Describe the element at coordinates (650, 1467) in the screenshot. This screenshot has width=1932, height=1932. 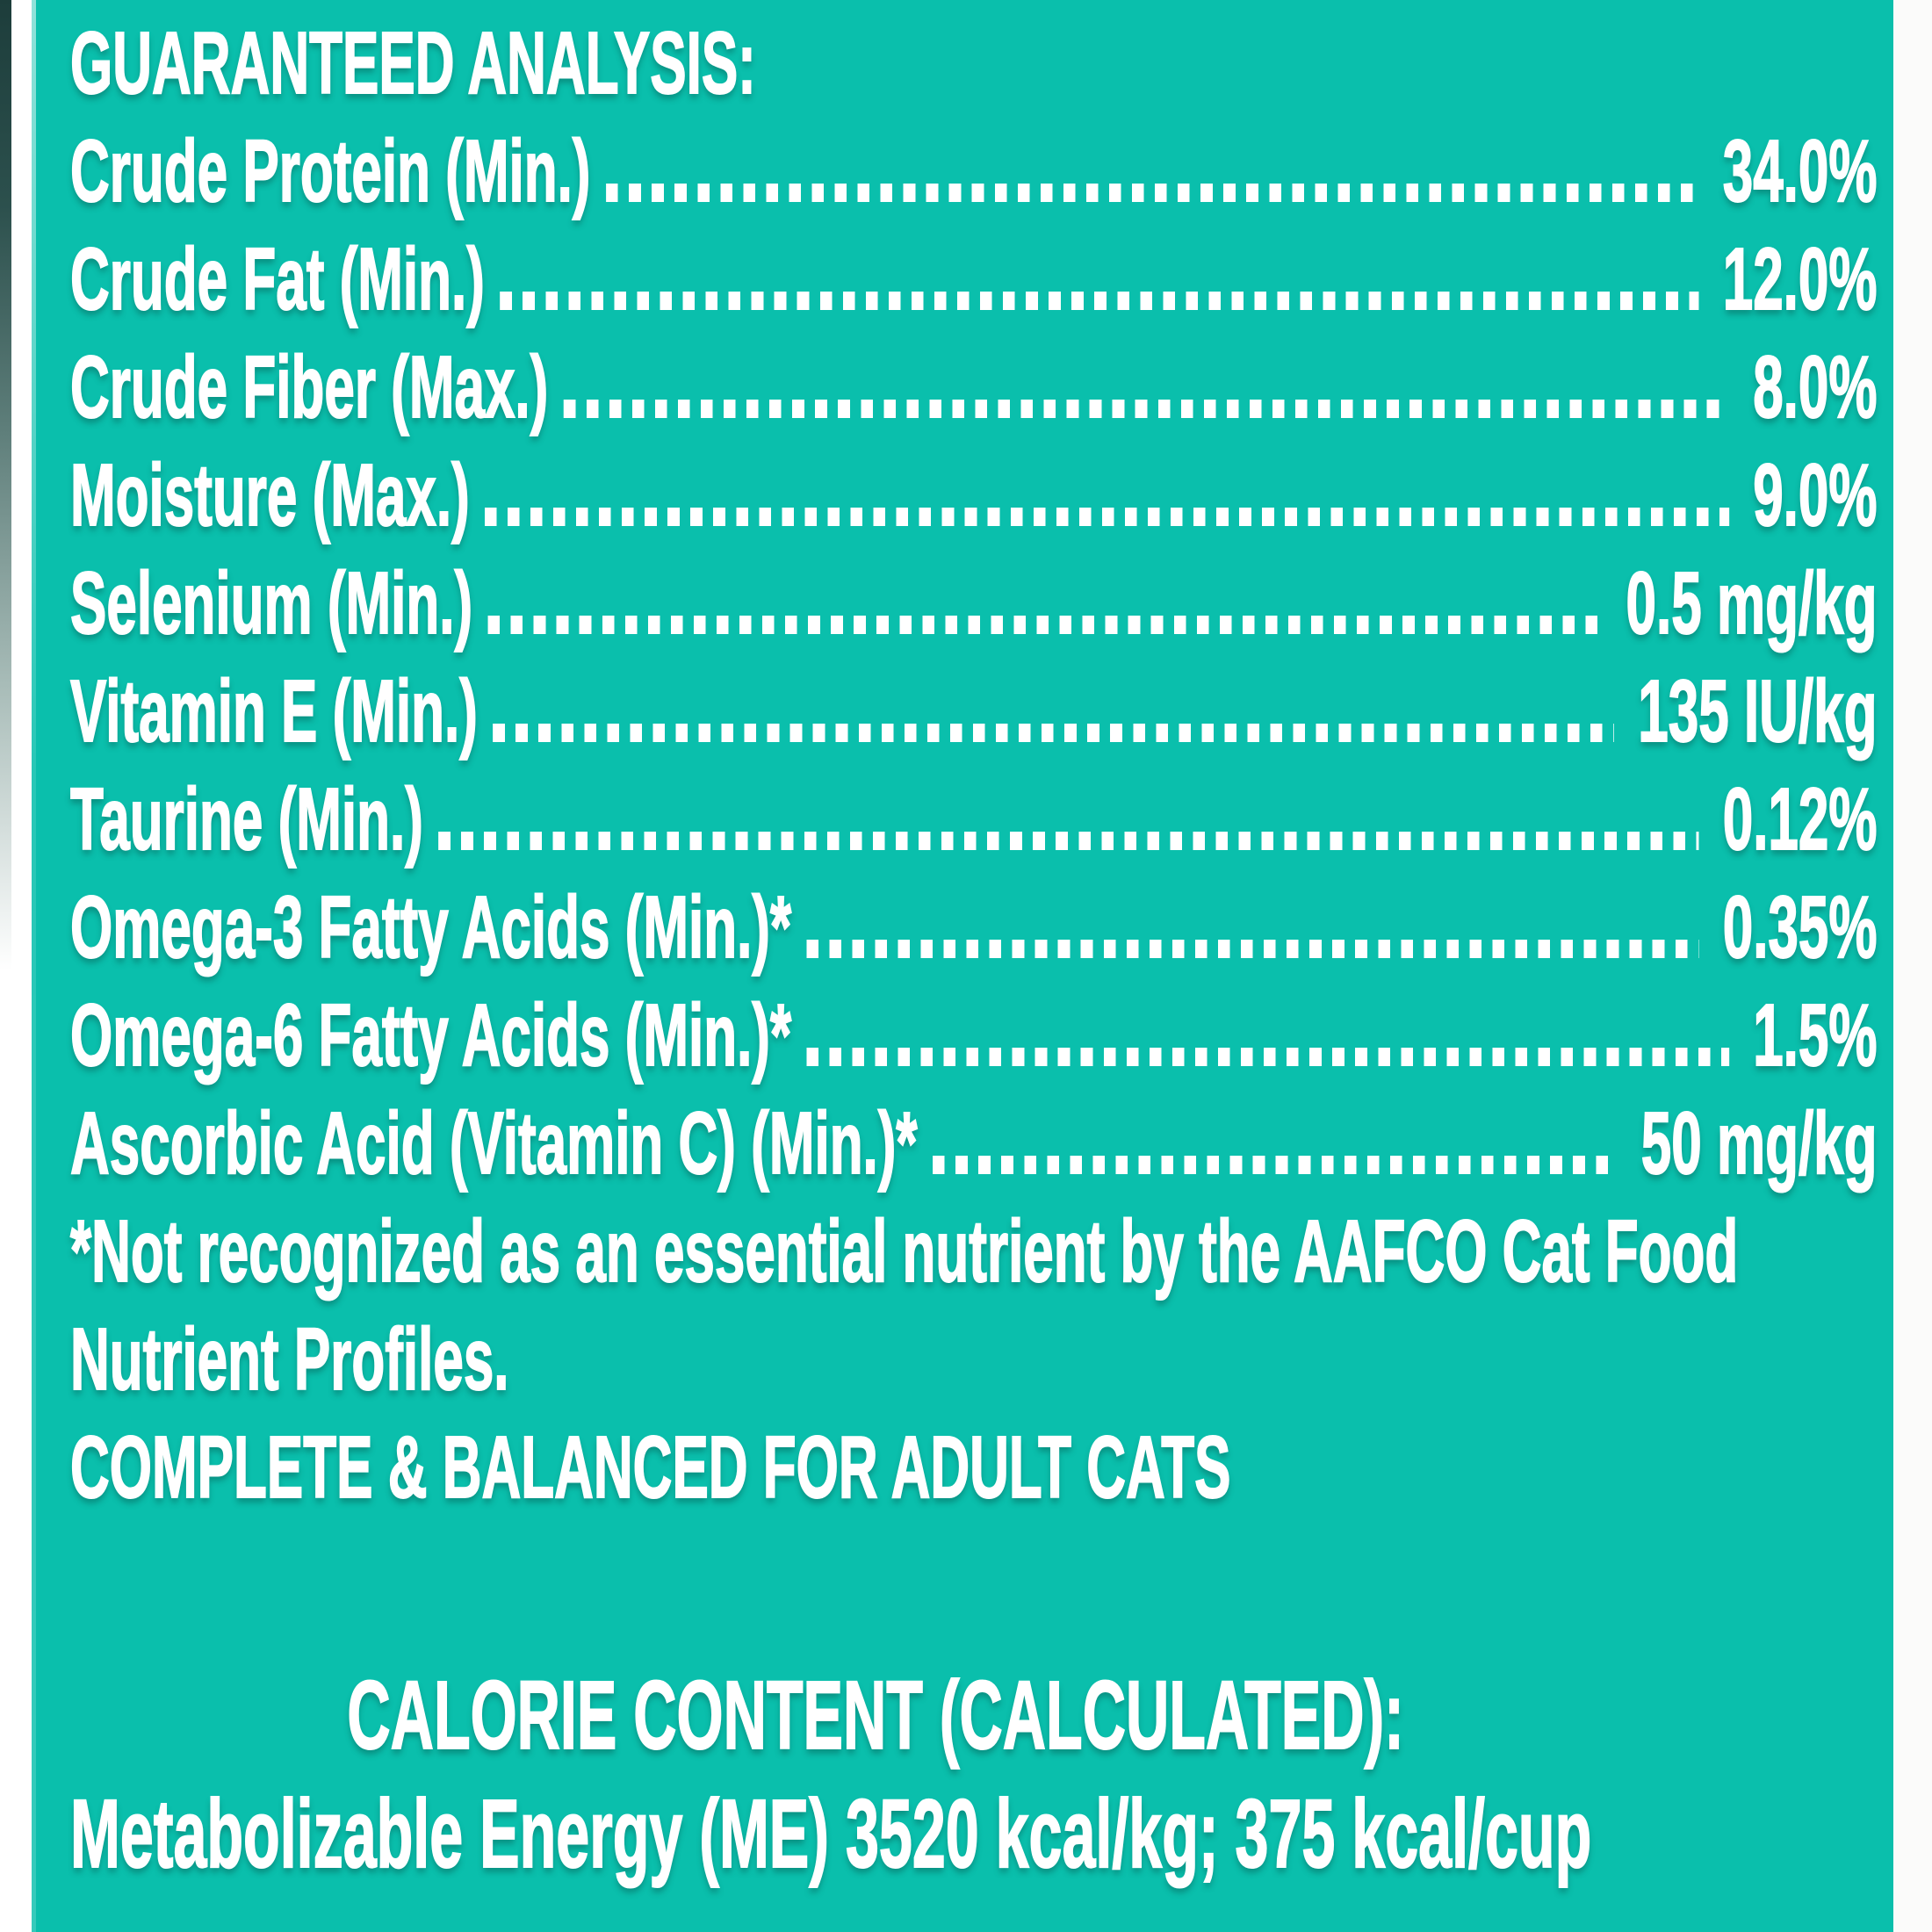
I see `complete-balanced-statement: COMPLETE & BALANCED FOR ADULT CATS` at that location.